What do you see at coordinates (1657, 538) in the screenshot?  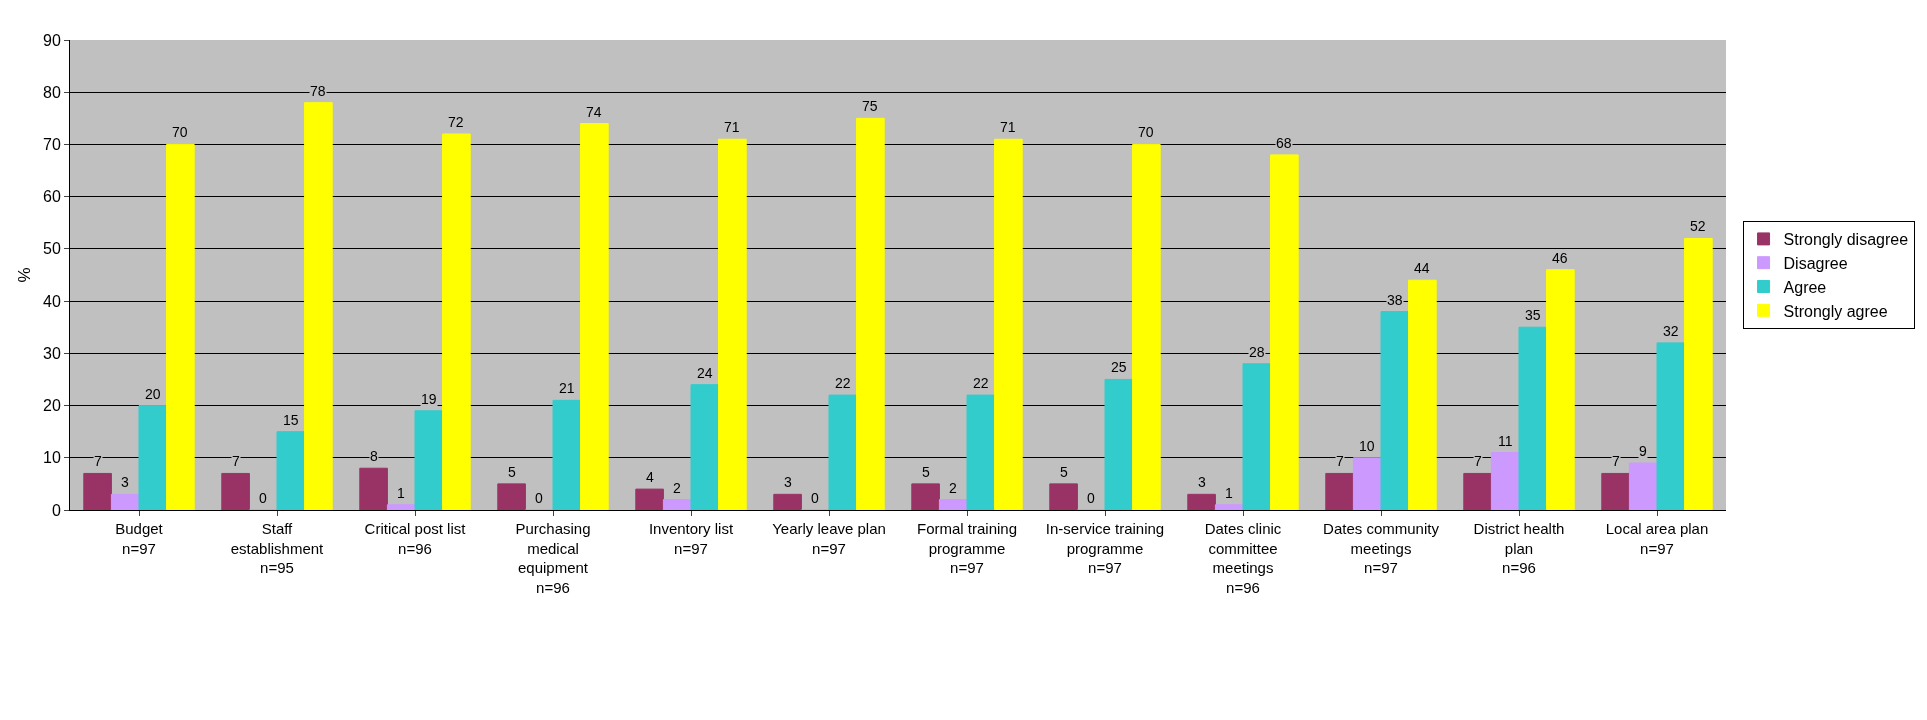 I see `x-tick-label: Local area plan n=97` at bounding box center [1657, 538].